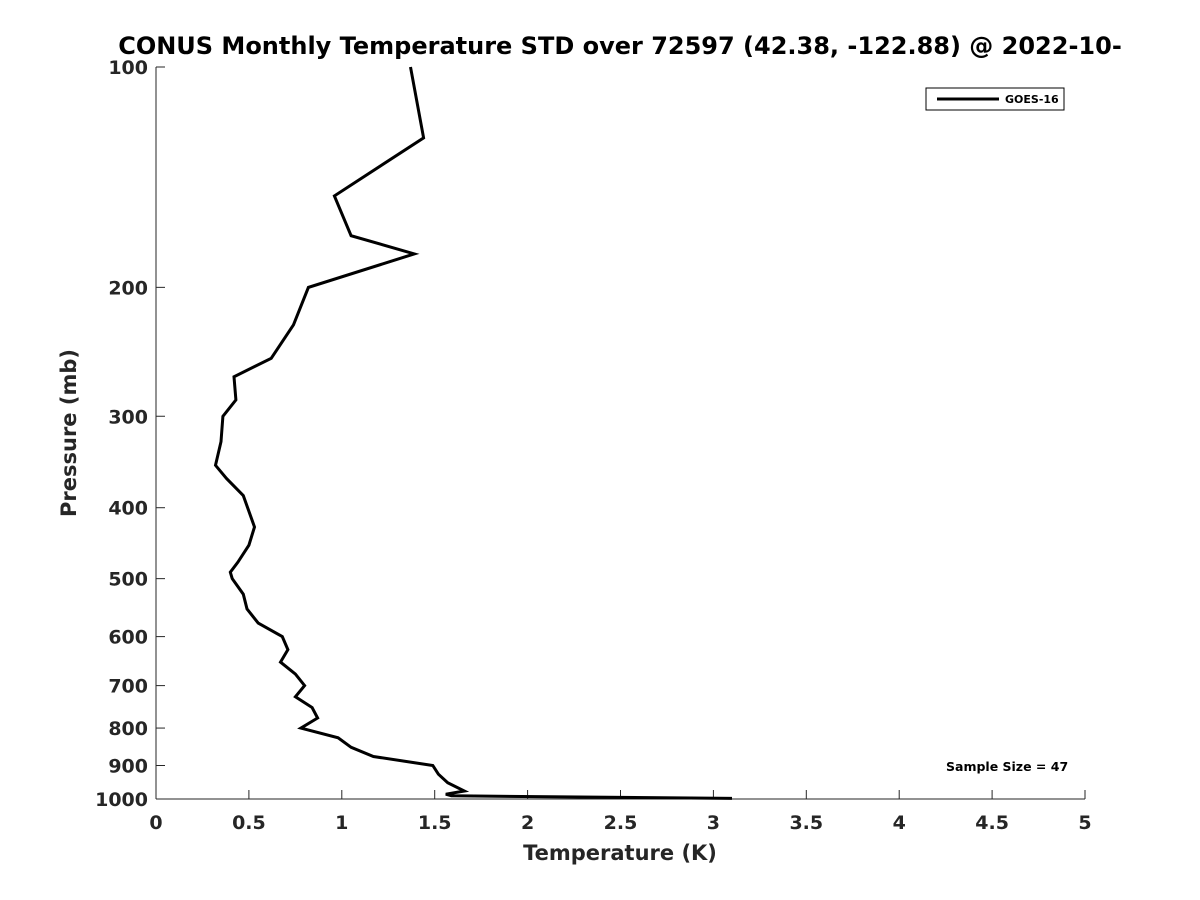 This screenshot has height=900, width=1200. What do you see at coordinates (620, 853) in the screenshot?
I see `x-axis-label: Temperature (K)` at bounding box center [620, 853].